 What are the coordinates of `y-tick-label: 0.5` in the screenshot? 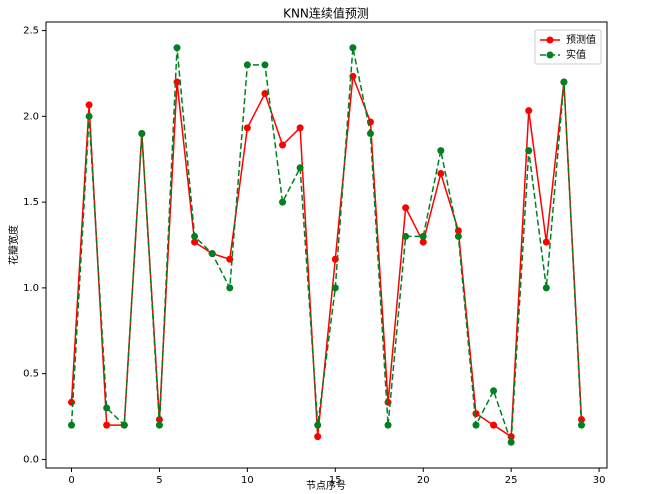 It's located at (31, 374).